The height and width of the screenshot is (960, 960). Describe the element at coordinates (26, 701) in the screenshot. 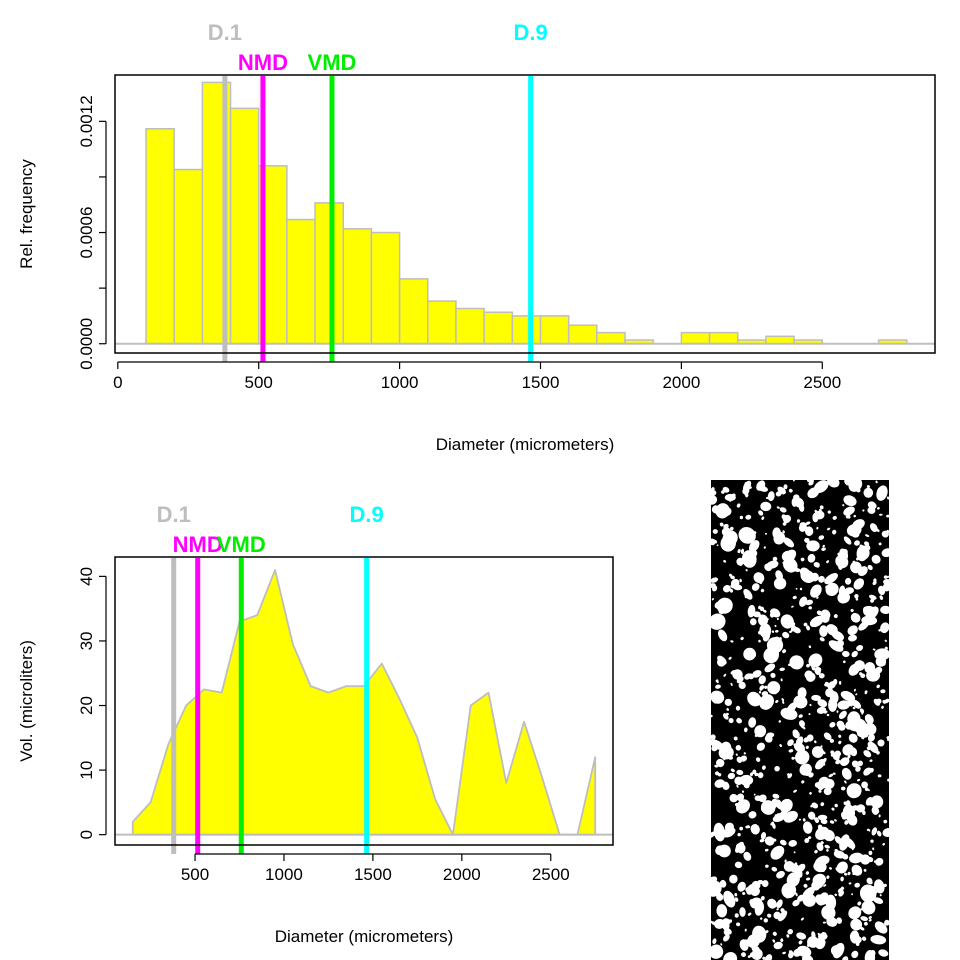

I see `volume-y-axis-title: Vol. (microliters)` at that location.